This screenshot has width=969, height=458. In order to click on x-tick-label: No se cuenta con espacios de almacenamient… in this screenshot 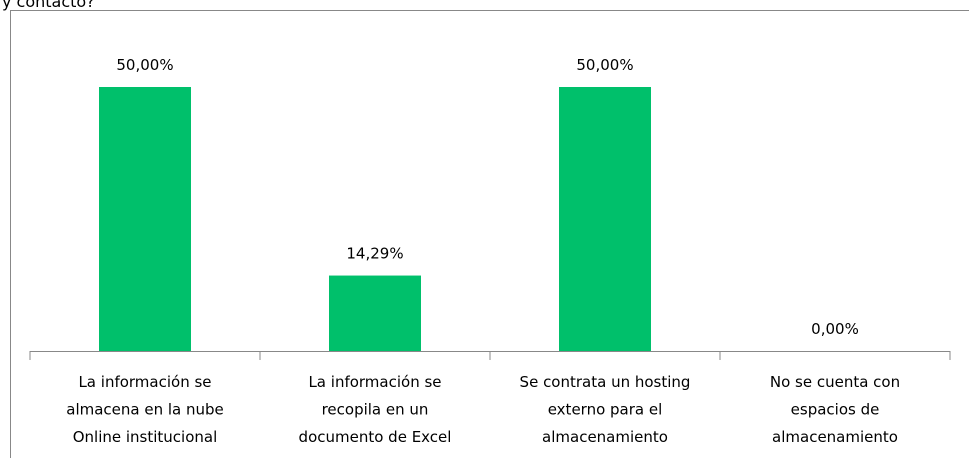, I will do `click(835, 409)`.